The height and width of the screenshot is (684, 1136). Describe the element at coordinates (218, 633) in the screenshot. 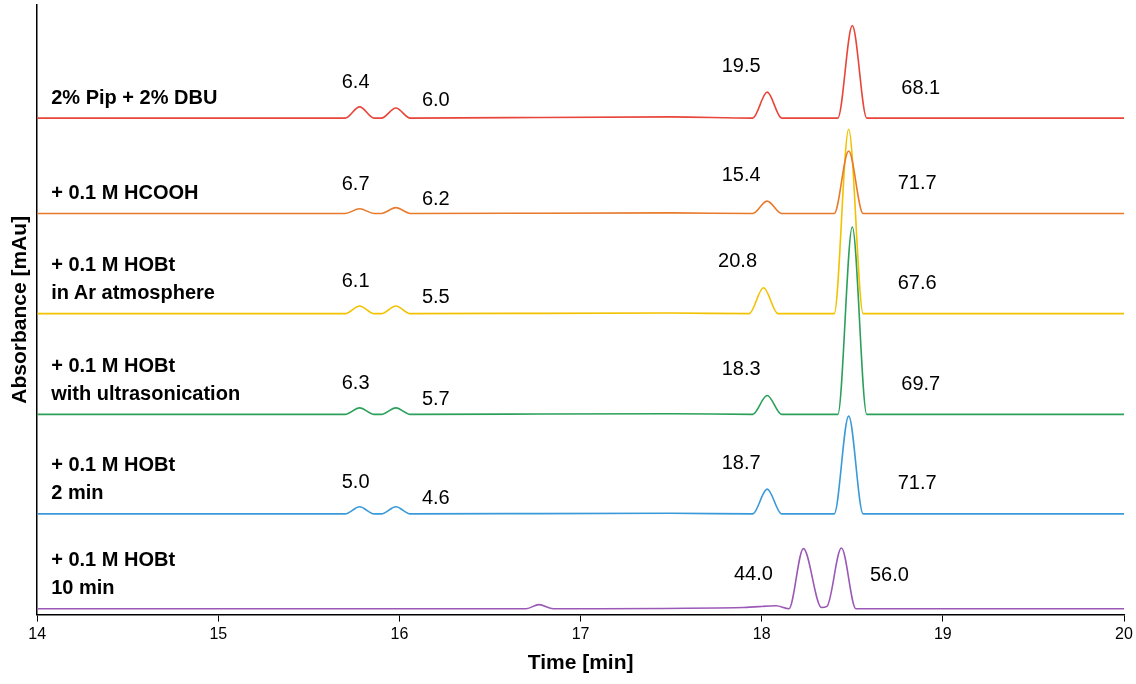

I see `x-tick-label: 15` at that location.